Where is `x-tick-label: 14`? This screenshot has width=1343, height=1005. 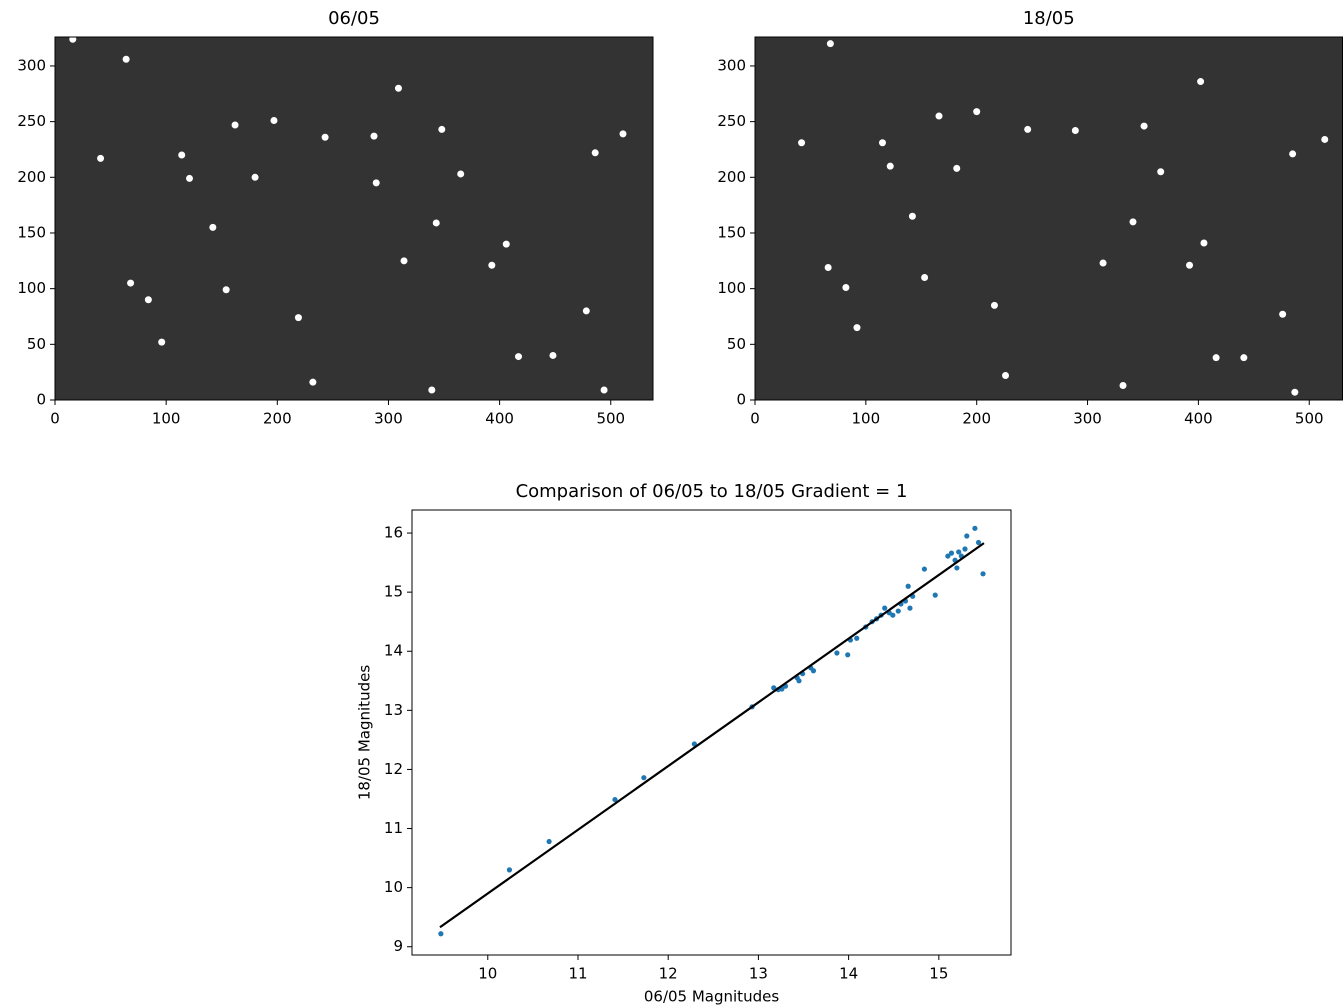 x-tick-label: 14 is located at coordinates (848, 974).